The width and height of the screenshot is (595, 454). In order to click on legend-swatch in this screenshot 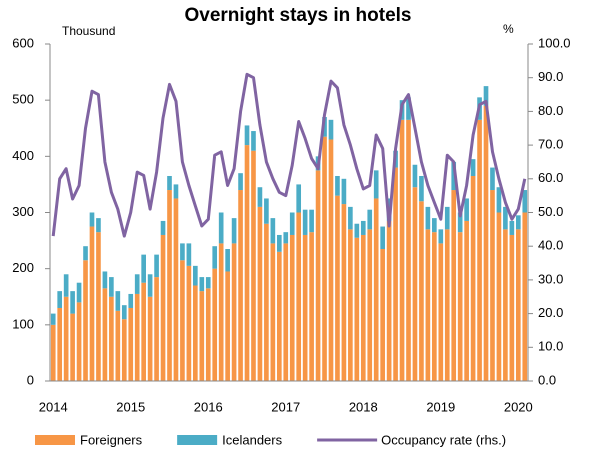, I will do `click(55, 440)`.